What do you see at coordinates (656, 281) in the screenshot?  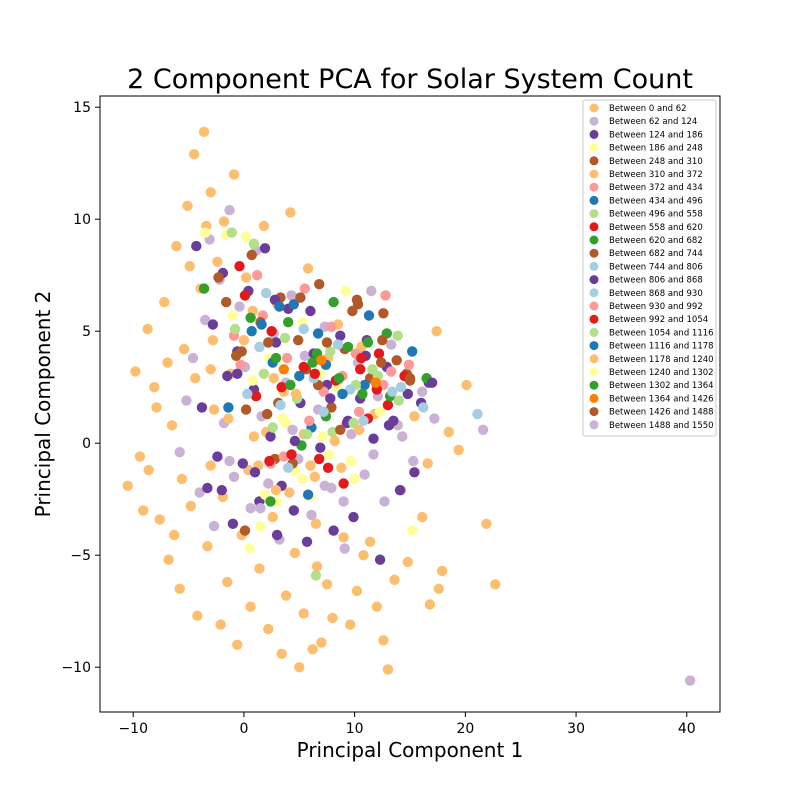 I see `legend-entry: Between 806 and 868` at bounding box center [656, 281].